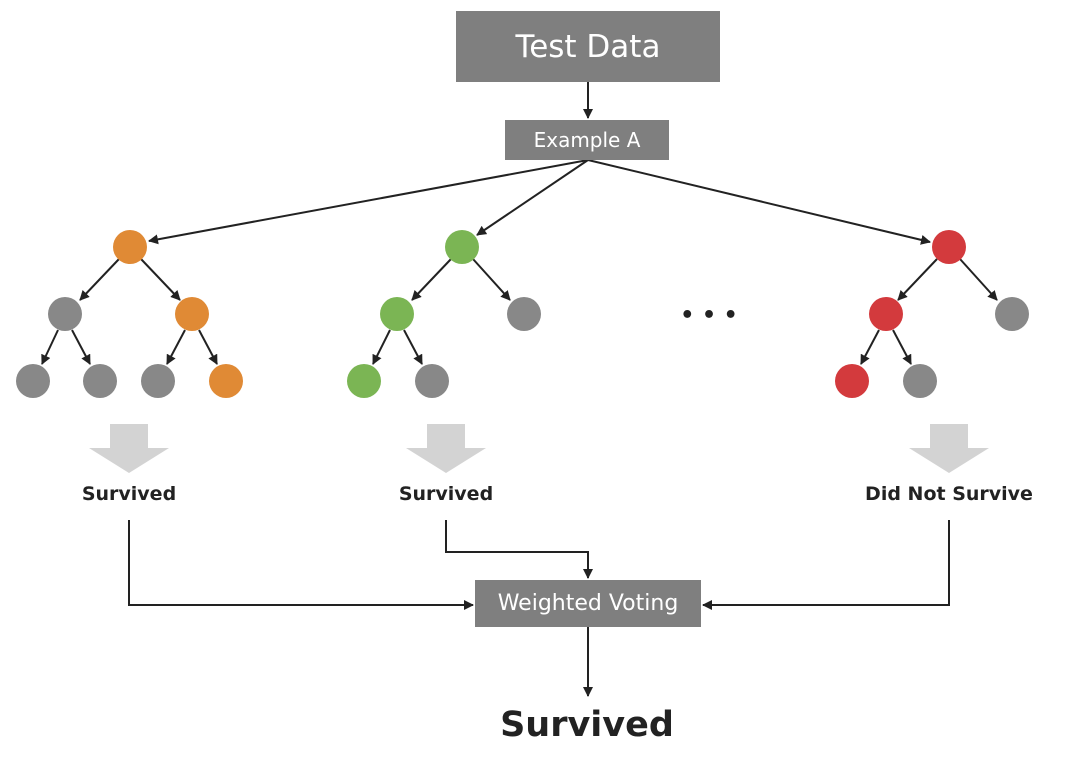 This screenshot has width=1090, height=772. Describe the element at coordinates (462, 247) in the screenshot. I see `tree-2-root-node` at that location.